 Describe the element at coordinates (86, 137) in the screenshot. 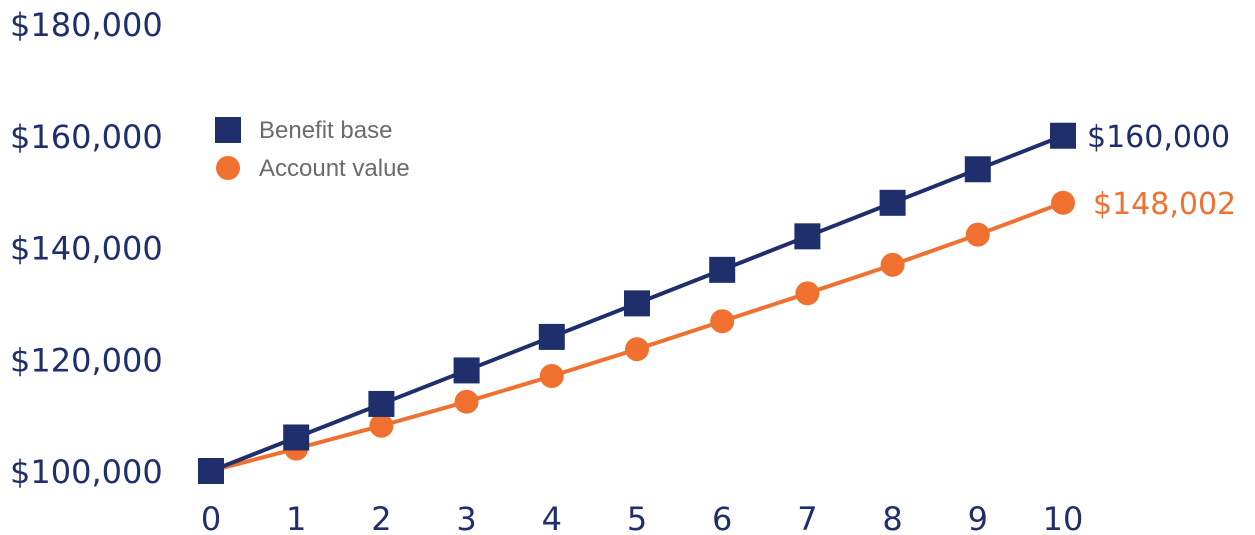

I see `y-tick-label: $160,000` at that location.